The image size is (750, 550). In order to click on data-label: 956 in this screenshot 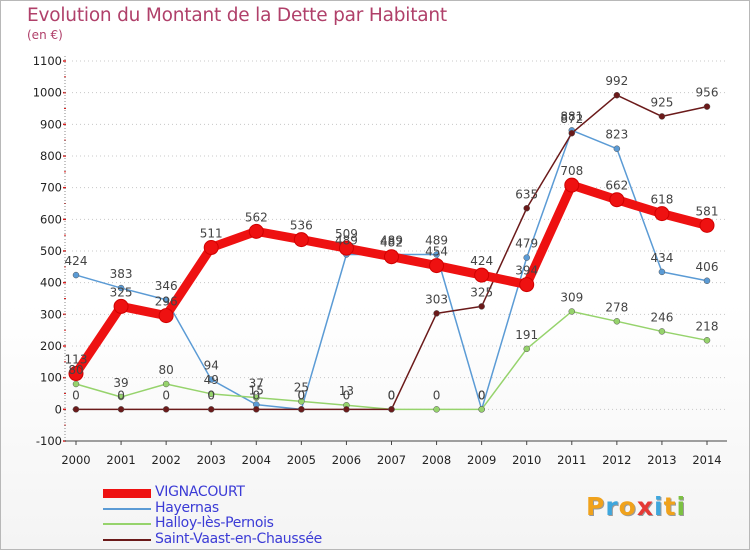, I will do `click(707, 93)`.